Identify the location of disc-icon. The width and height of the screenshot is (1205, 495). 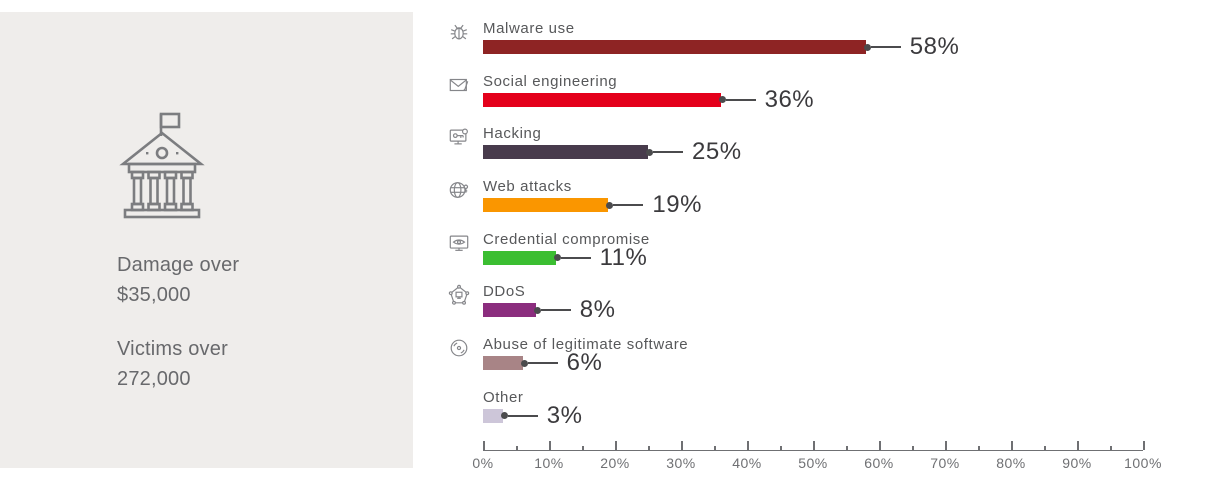
(459, 348).